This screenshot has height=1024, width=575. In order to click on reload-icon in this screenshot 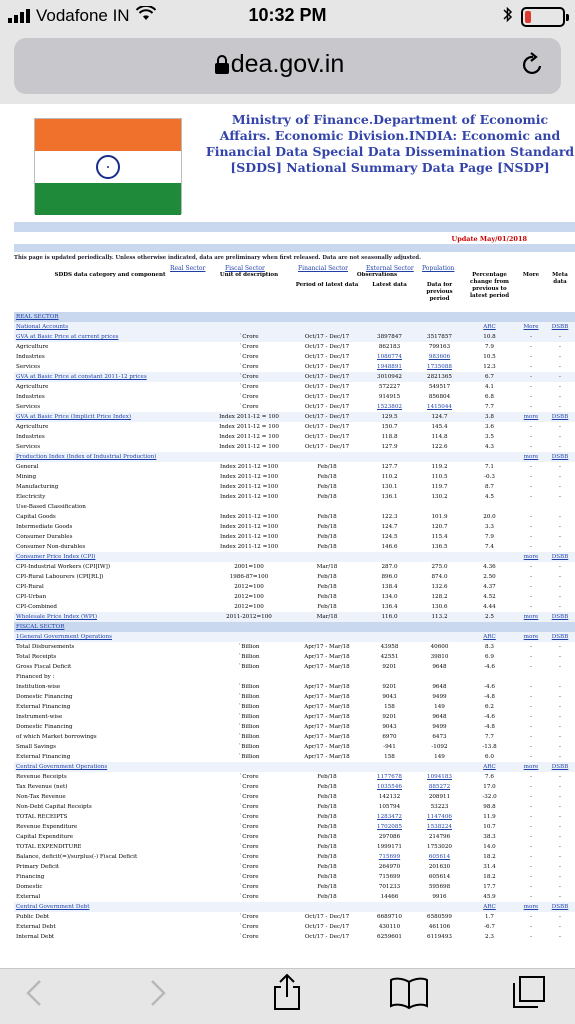, I will do `click(533, 67)`.